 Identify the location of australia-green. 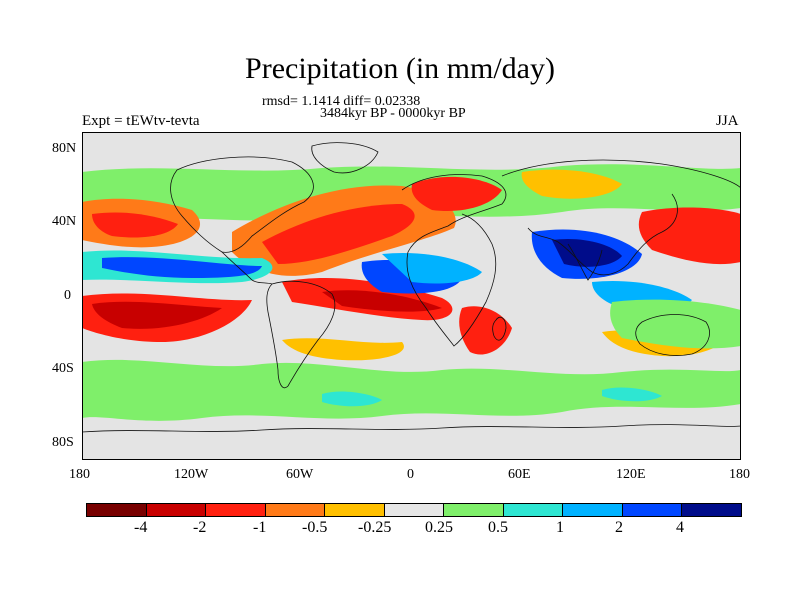
(675, 324).